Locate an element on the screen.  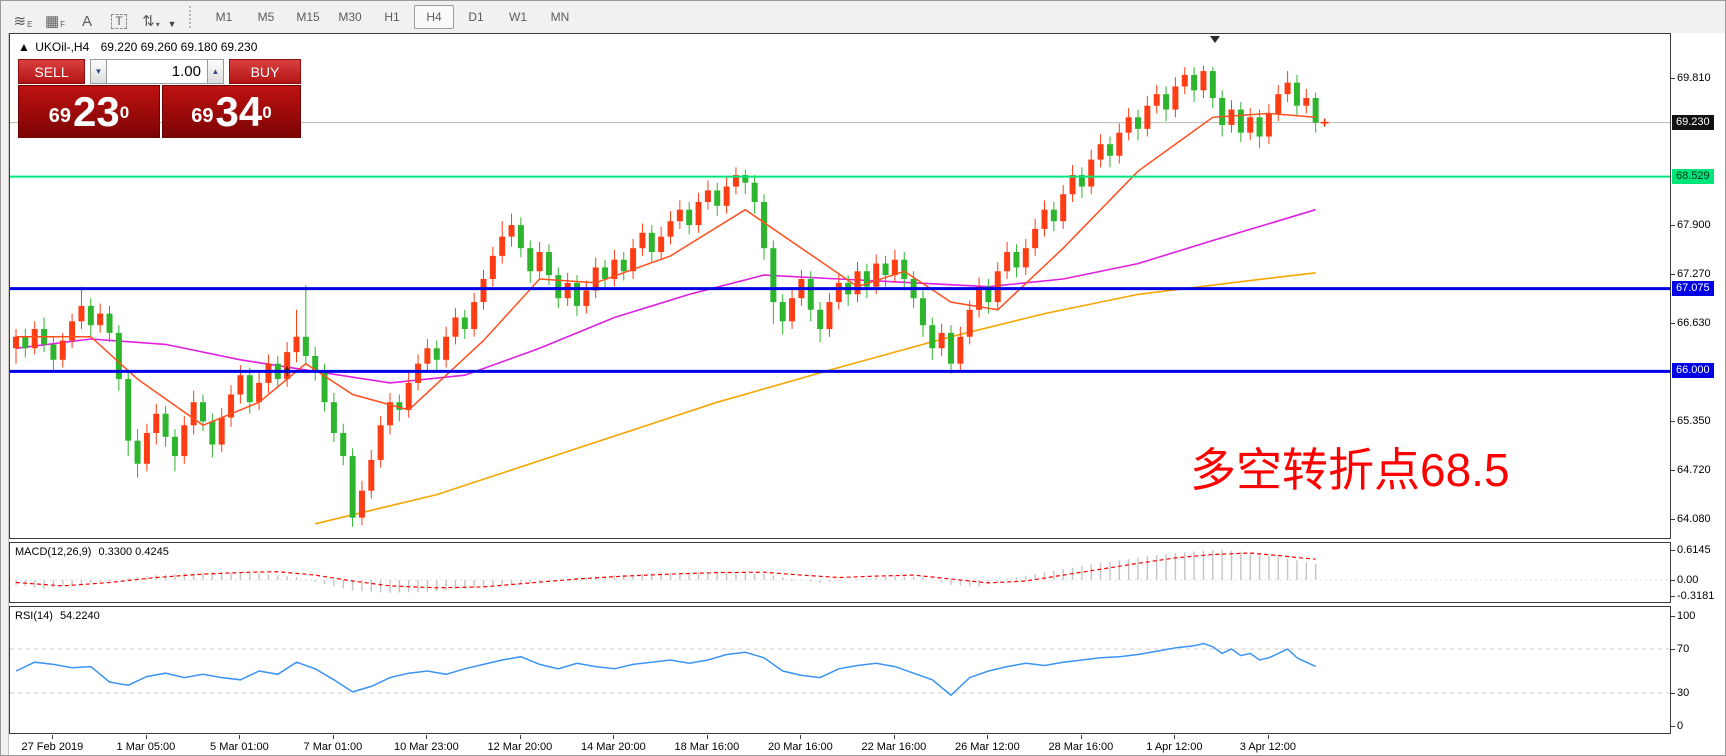
ohlc-values: 69.220 69.260 69.180 69.230 is located at coordinates (179, 47).